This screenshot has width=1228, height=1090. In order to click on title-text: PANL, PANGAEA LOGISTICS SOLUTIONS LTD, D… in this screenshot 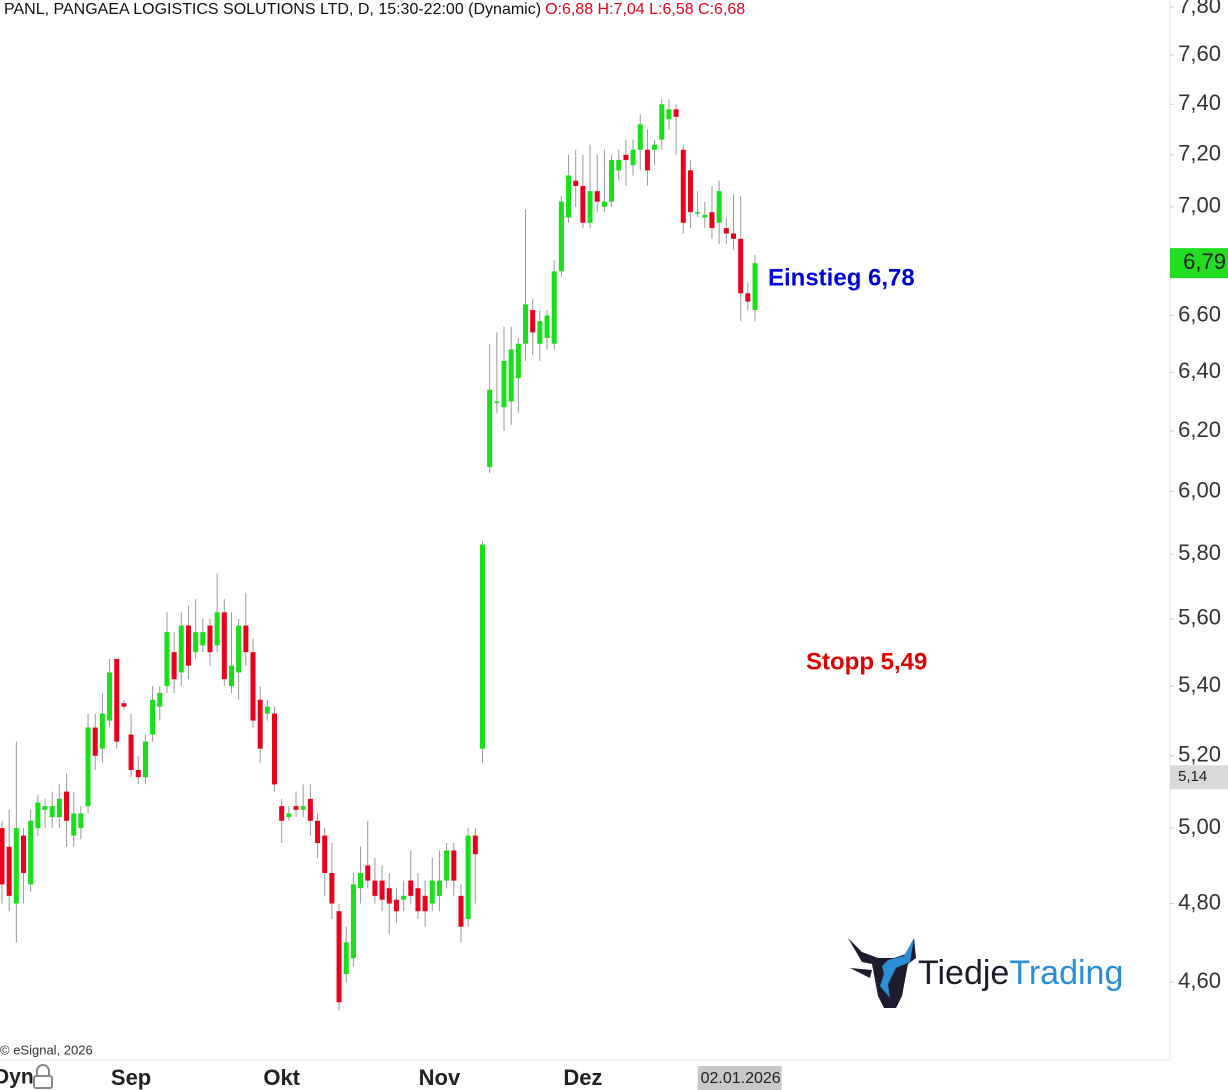, I will do `click(272, 9)`.